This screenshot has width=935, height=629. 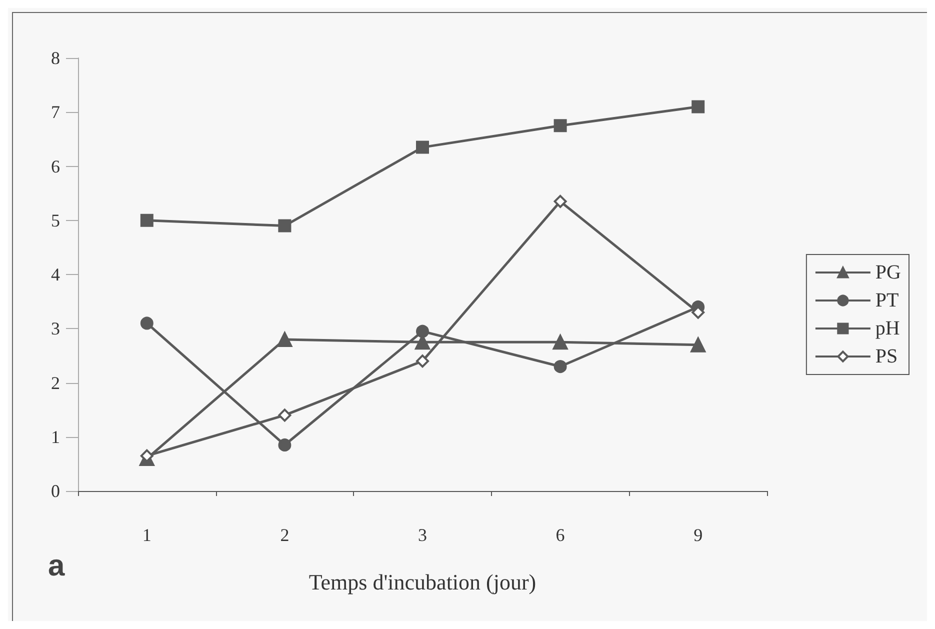 I want to click on x-tick-label: 1, so click(x=147, y=535).